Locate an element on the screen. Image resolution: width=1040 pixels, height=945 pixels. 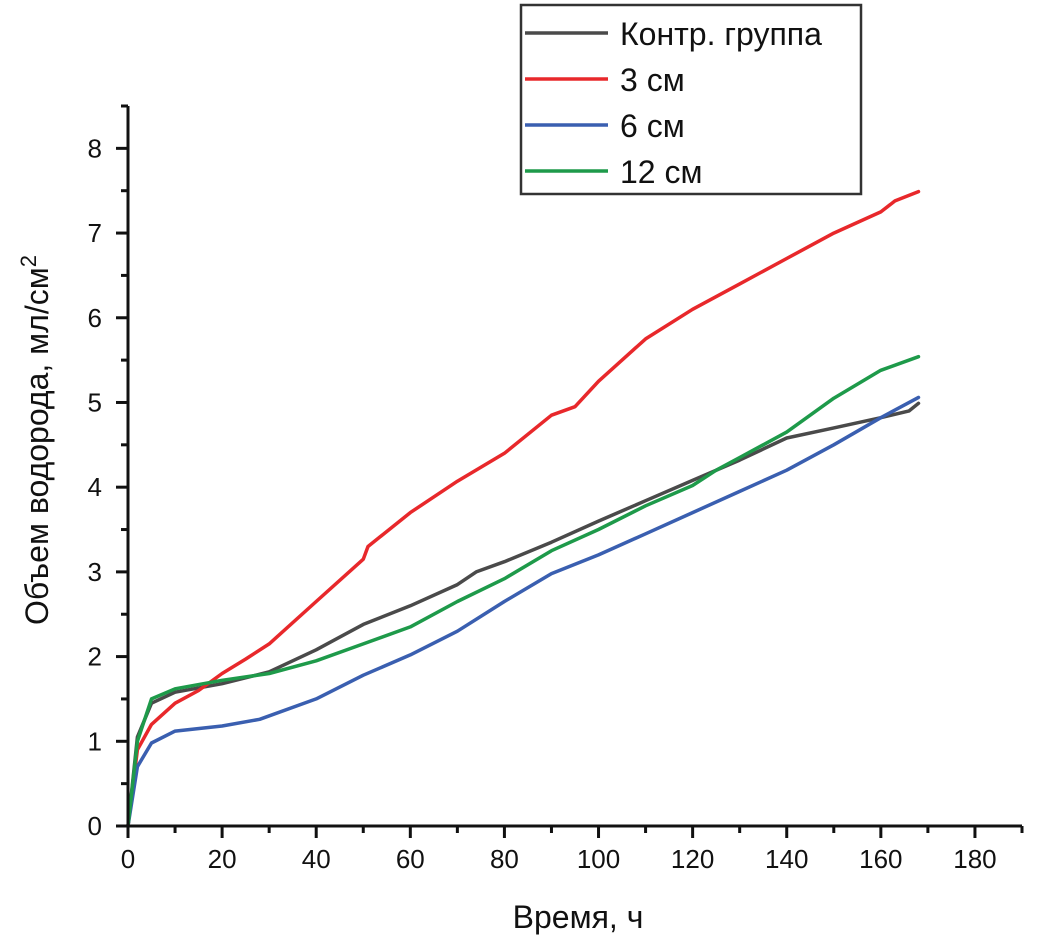
y-tick-label: 2 is located at coordinates (95, 657).